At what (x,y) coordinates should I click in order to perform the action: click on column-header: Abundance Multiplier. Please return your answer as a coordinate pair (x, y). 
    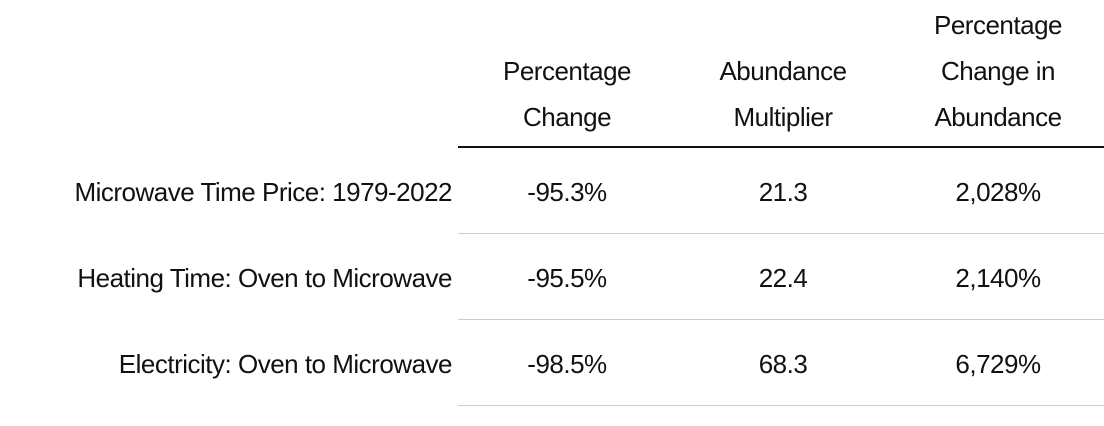
    Looking at the image, I should click on (783, 94).